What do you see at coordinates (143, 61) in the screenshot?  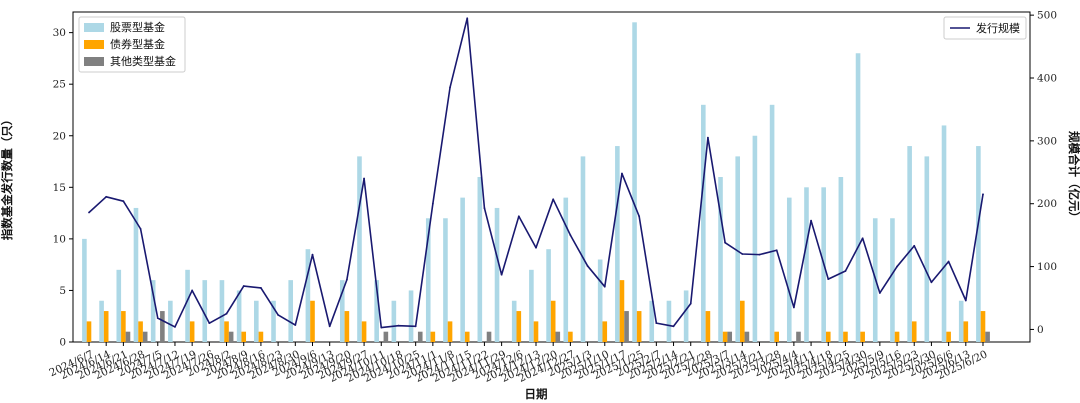 I see `legend-label-other: 其他类型基金` at bounding box center [143, 61].